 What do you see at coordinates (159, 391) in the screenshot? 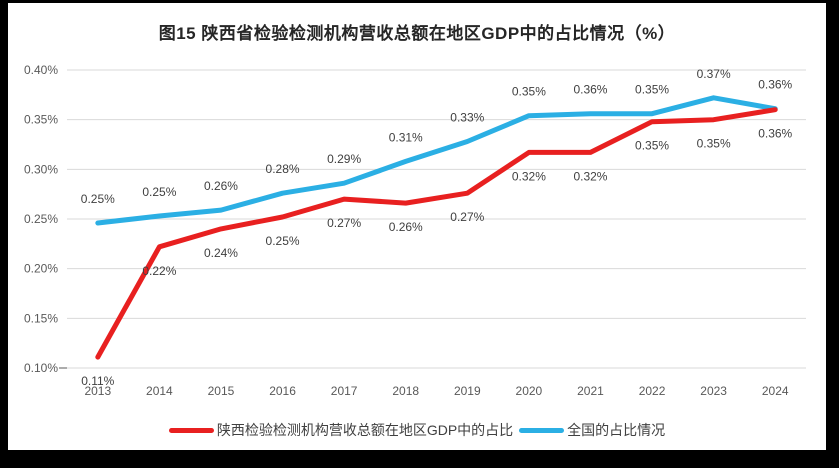
I see `x-tick-label: 2014` at bounding box center [159, 391].